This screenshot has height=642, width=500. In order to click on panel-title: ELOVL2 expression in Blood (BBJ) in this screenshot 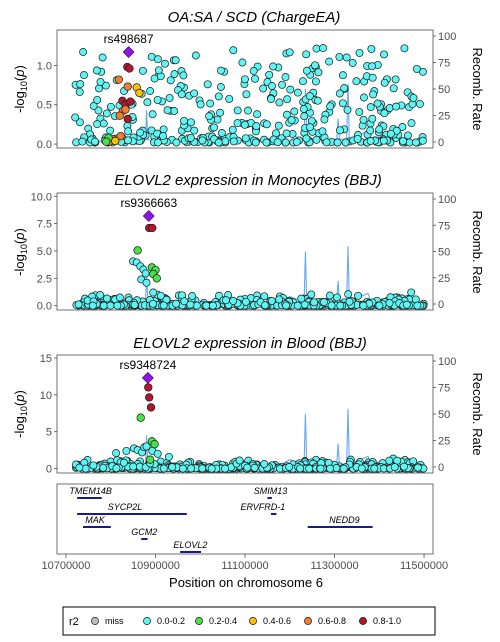, I will do `click(249, 343)`.